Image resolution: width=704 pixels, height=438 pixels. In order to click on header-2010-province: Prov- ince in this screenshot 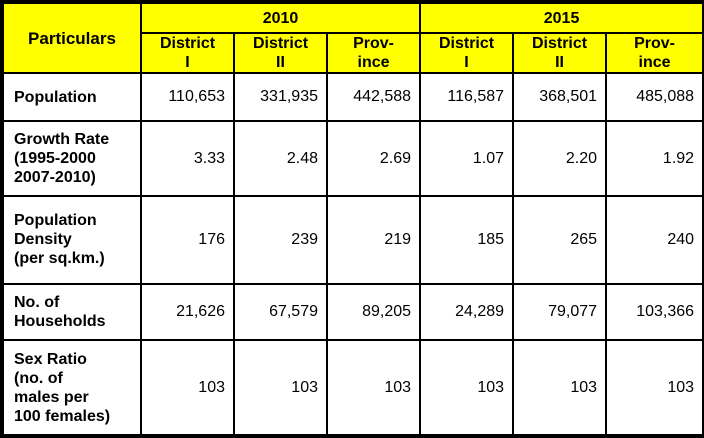, I will do `click(373, 53)`.